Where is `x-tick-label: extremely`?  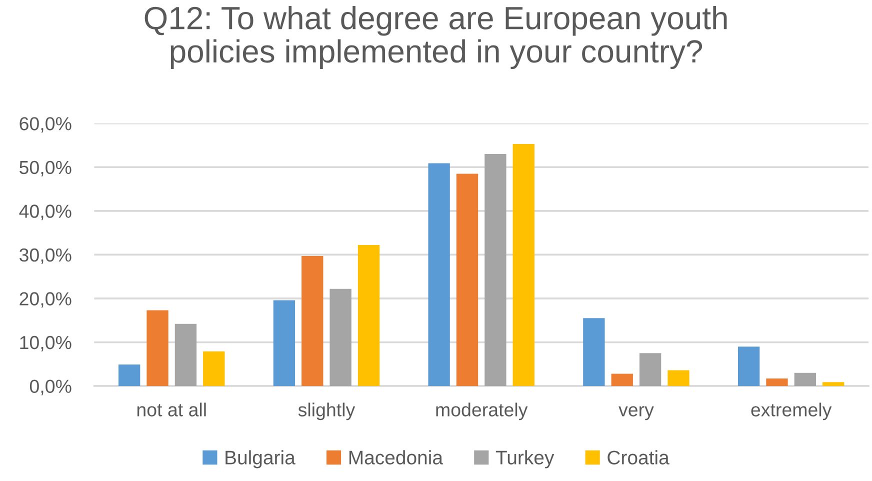 x-tick-label: extremely is located at coordinates (791, 411).